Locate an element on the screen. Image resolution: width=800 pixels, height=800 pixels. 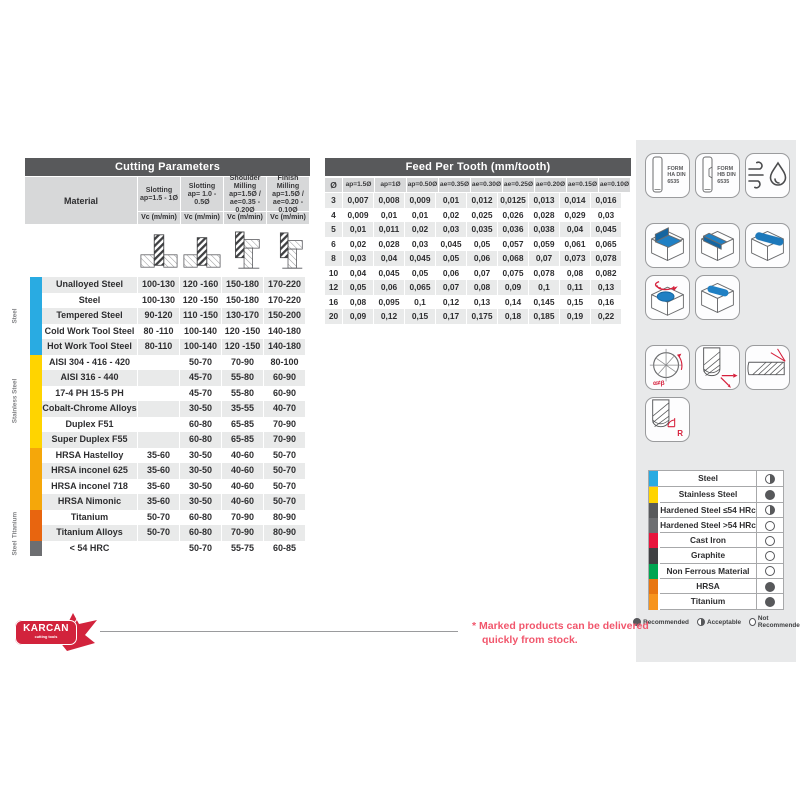
vc-value: 30-50 is located at coordinates (200, 486).